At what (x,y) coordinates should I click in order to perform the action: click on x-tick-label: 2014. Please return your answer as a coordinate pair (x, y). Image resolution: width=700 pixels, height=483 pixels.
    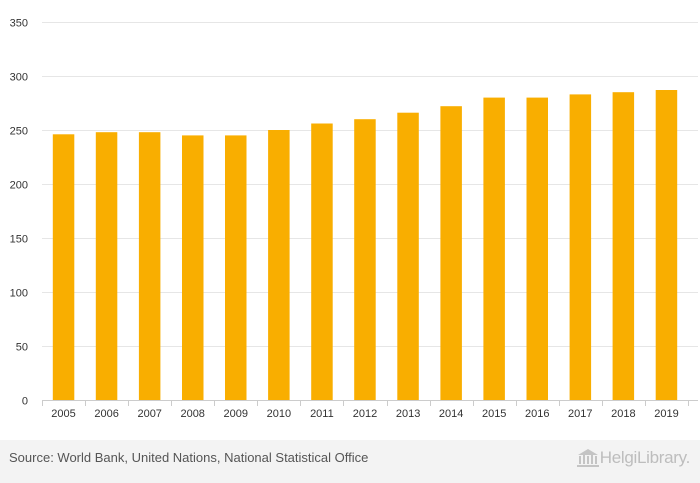
    Looking at the image, I should click on (451, 414).